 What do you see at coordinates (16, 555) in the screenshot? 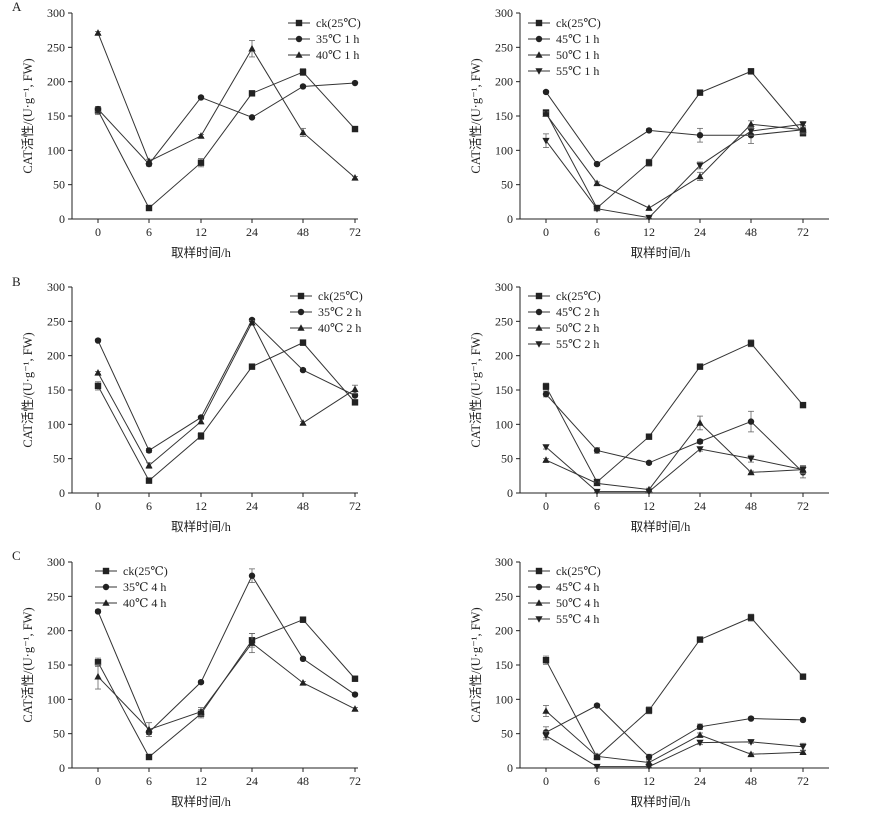
I see `panel-label-c: C` at bounding box center [16, 555].